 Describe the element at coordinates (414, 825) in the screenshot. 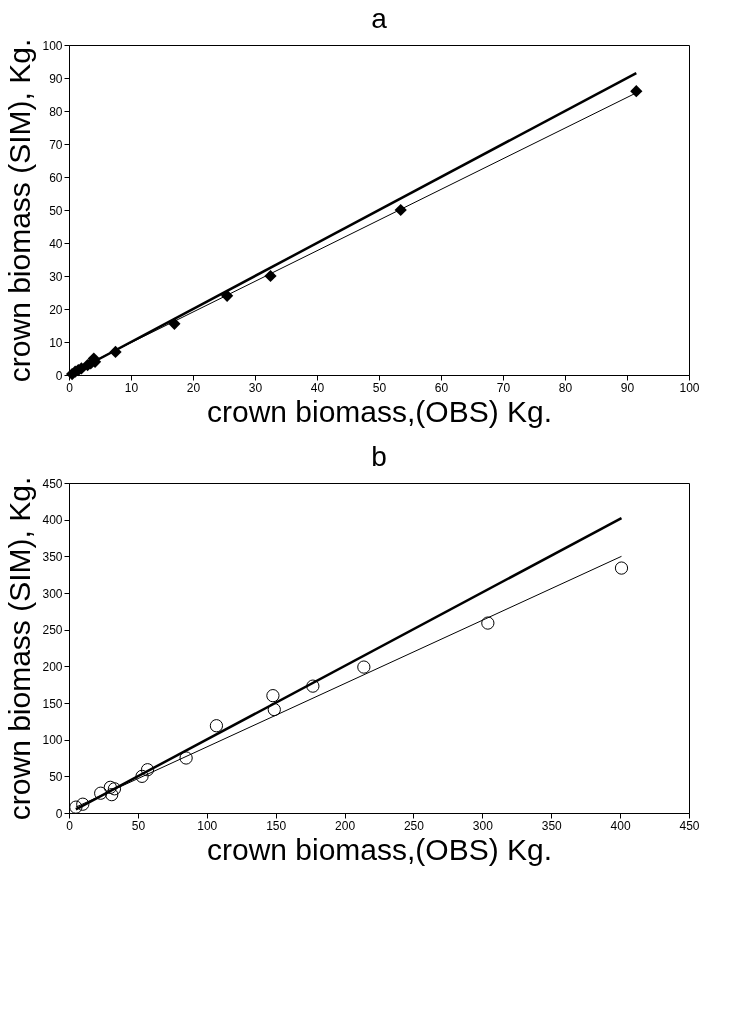

I see `x-tick-label: 250` at that location.